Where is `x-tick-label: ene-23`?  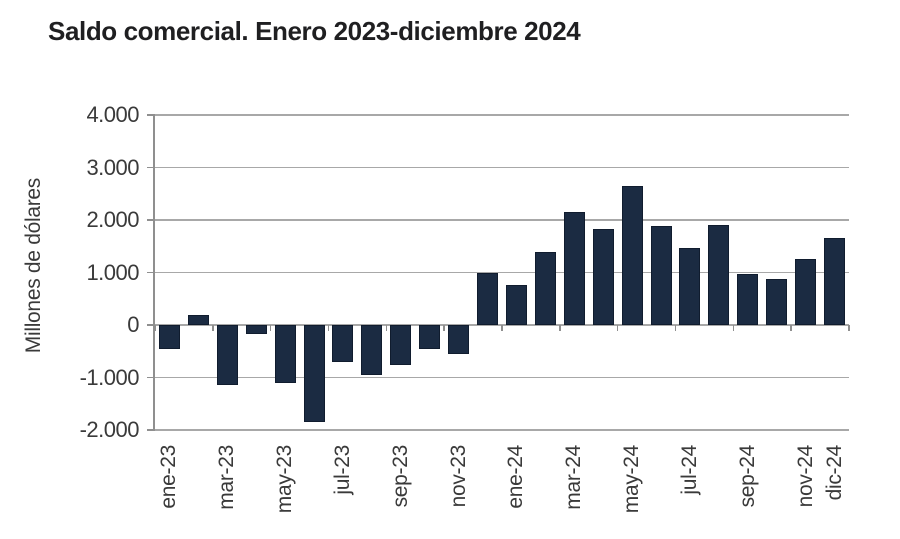 x-tick-label: ene-23 is located at coordinates (169, 477).